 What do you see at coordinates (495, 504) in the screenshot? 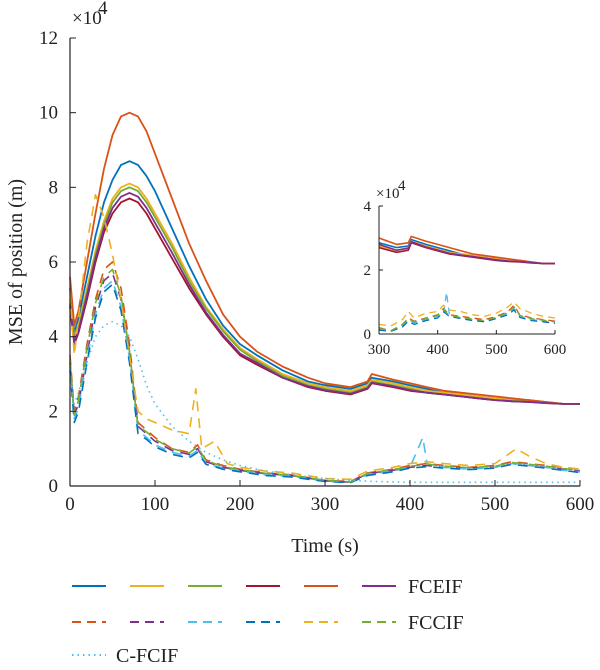
I see `x-tick-label: 500` at bounding box center [495, 504].